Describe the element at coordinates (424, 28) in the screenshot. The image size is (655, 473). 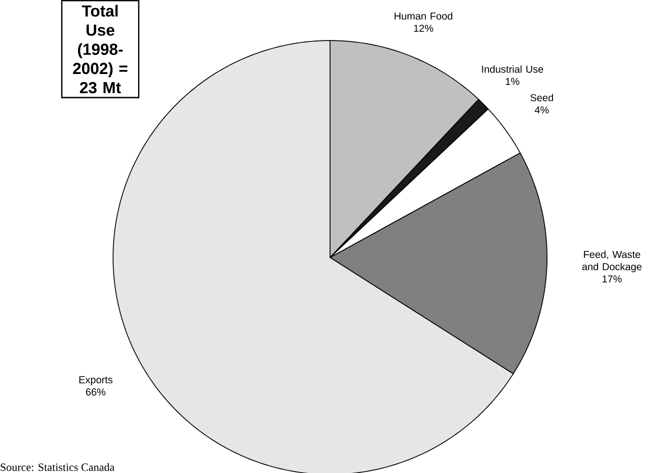
I see `data-label: 12%` at that location.